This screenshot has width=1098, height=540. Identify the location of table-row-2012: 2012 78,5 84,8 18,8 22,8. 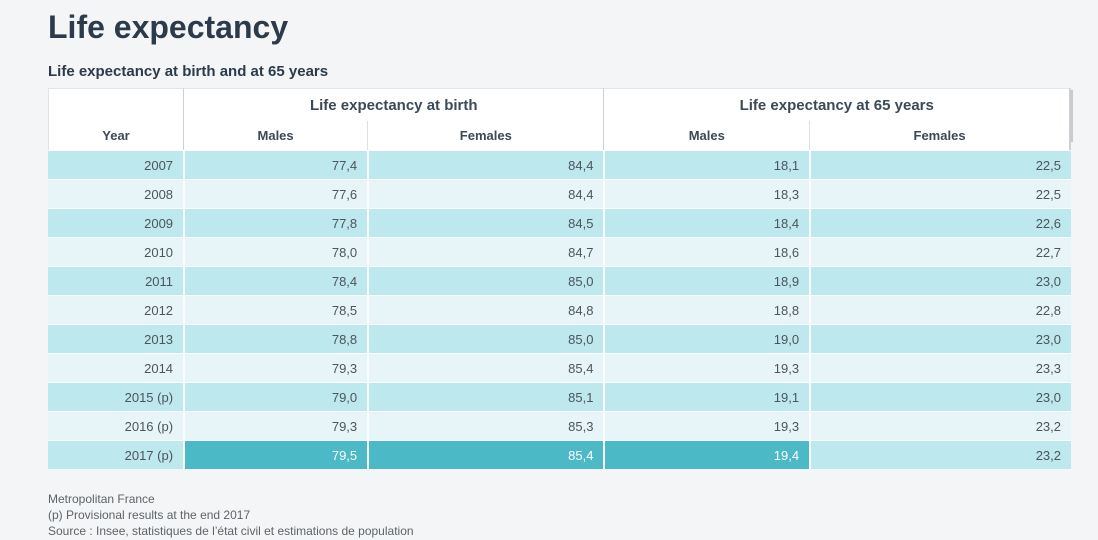
(559, 309).